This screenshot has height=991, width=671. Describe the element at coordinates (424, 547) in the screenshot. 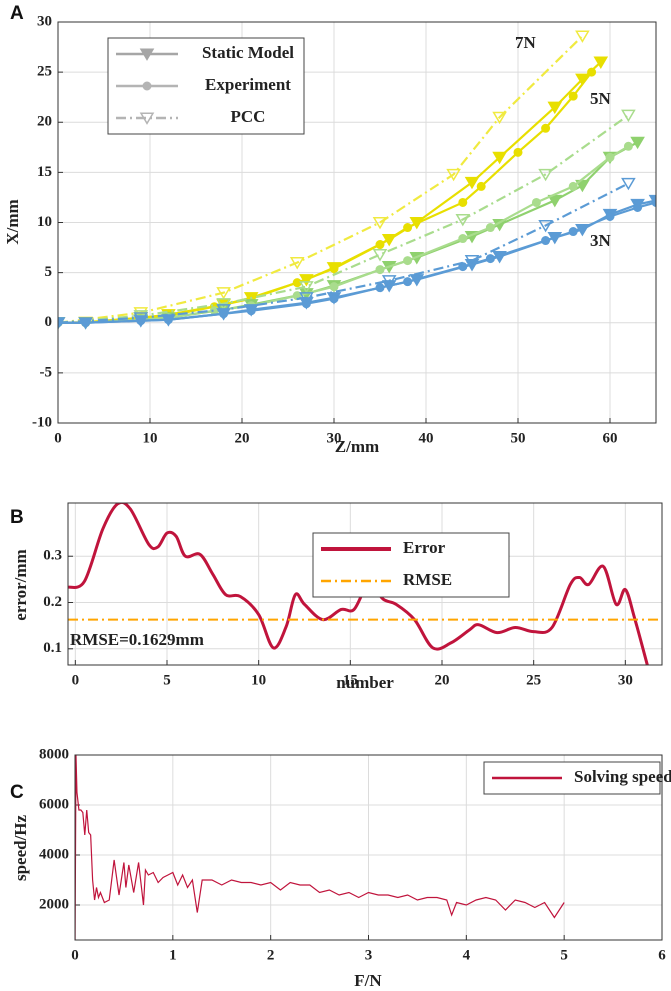

I see `legend-label: Error` at that location.